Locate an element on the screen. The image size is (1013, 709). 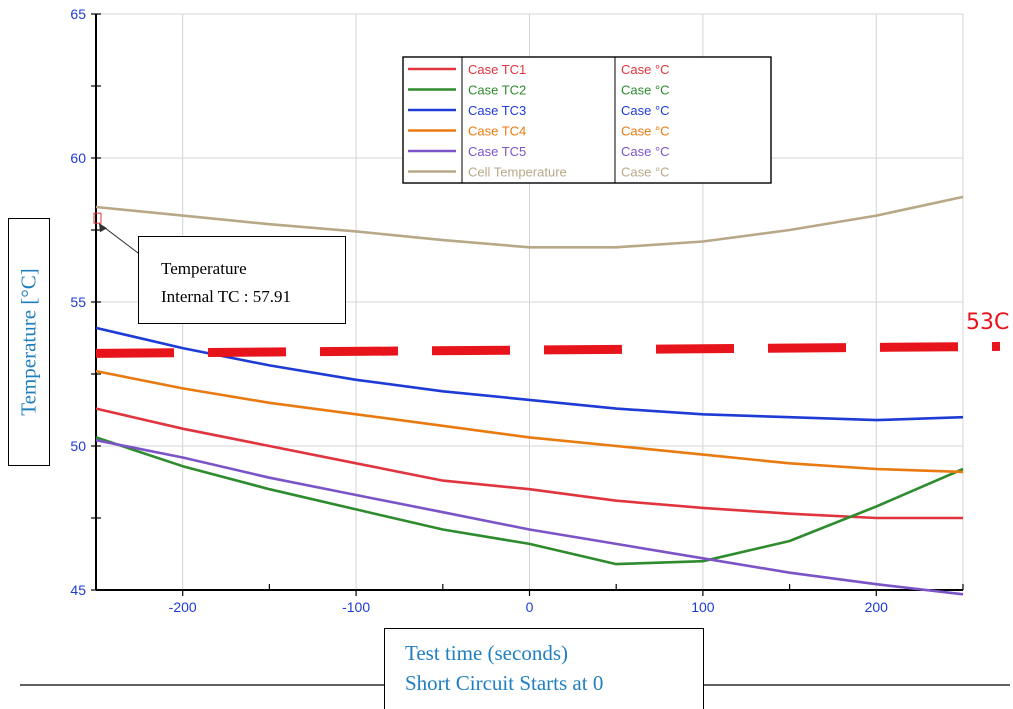
threshold is located at coordinates (548, 349).